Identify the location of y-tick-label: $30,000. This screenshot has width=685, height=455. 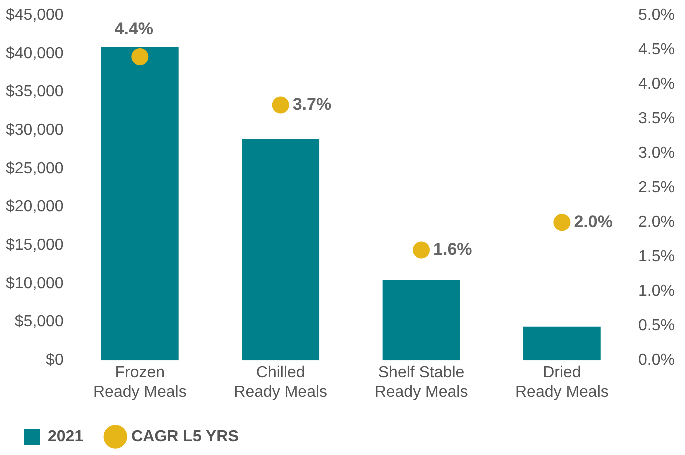
(35, 131).